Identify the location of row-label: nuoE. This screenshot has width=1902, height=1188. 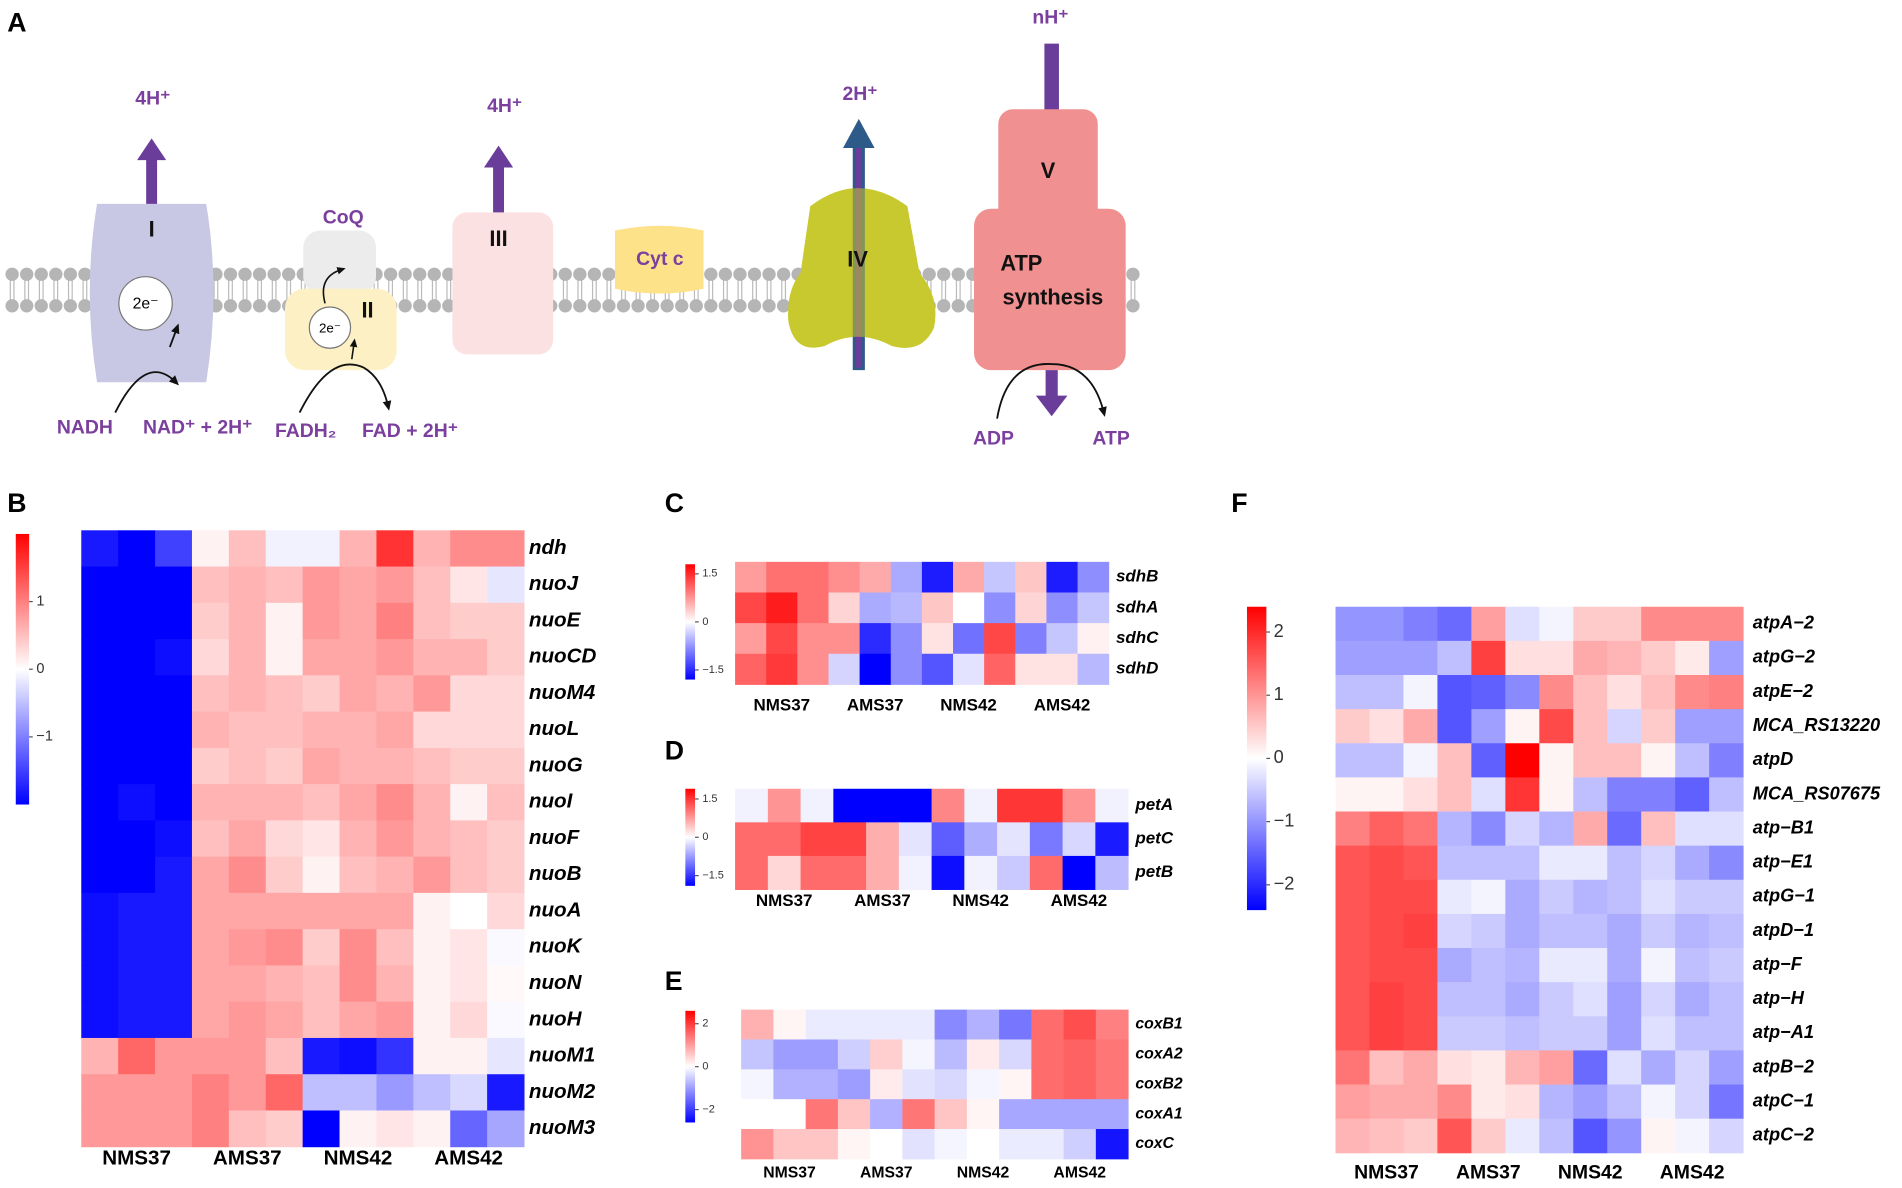
(555, 619).